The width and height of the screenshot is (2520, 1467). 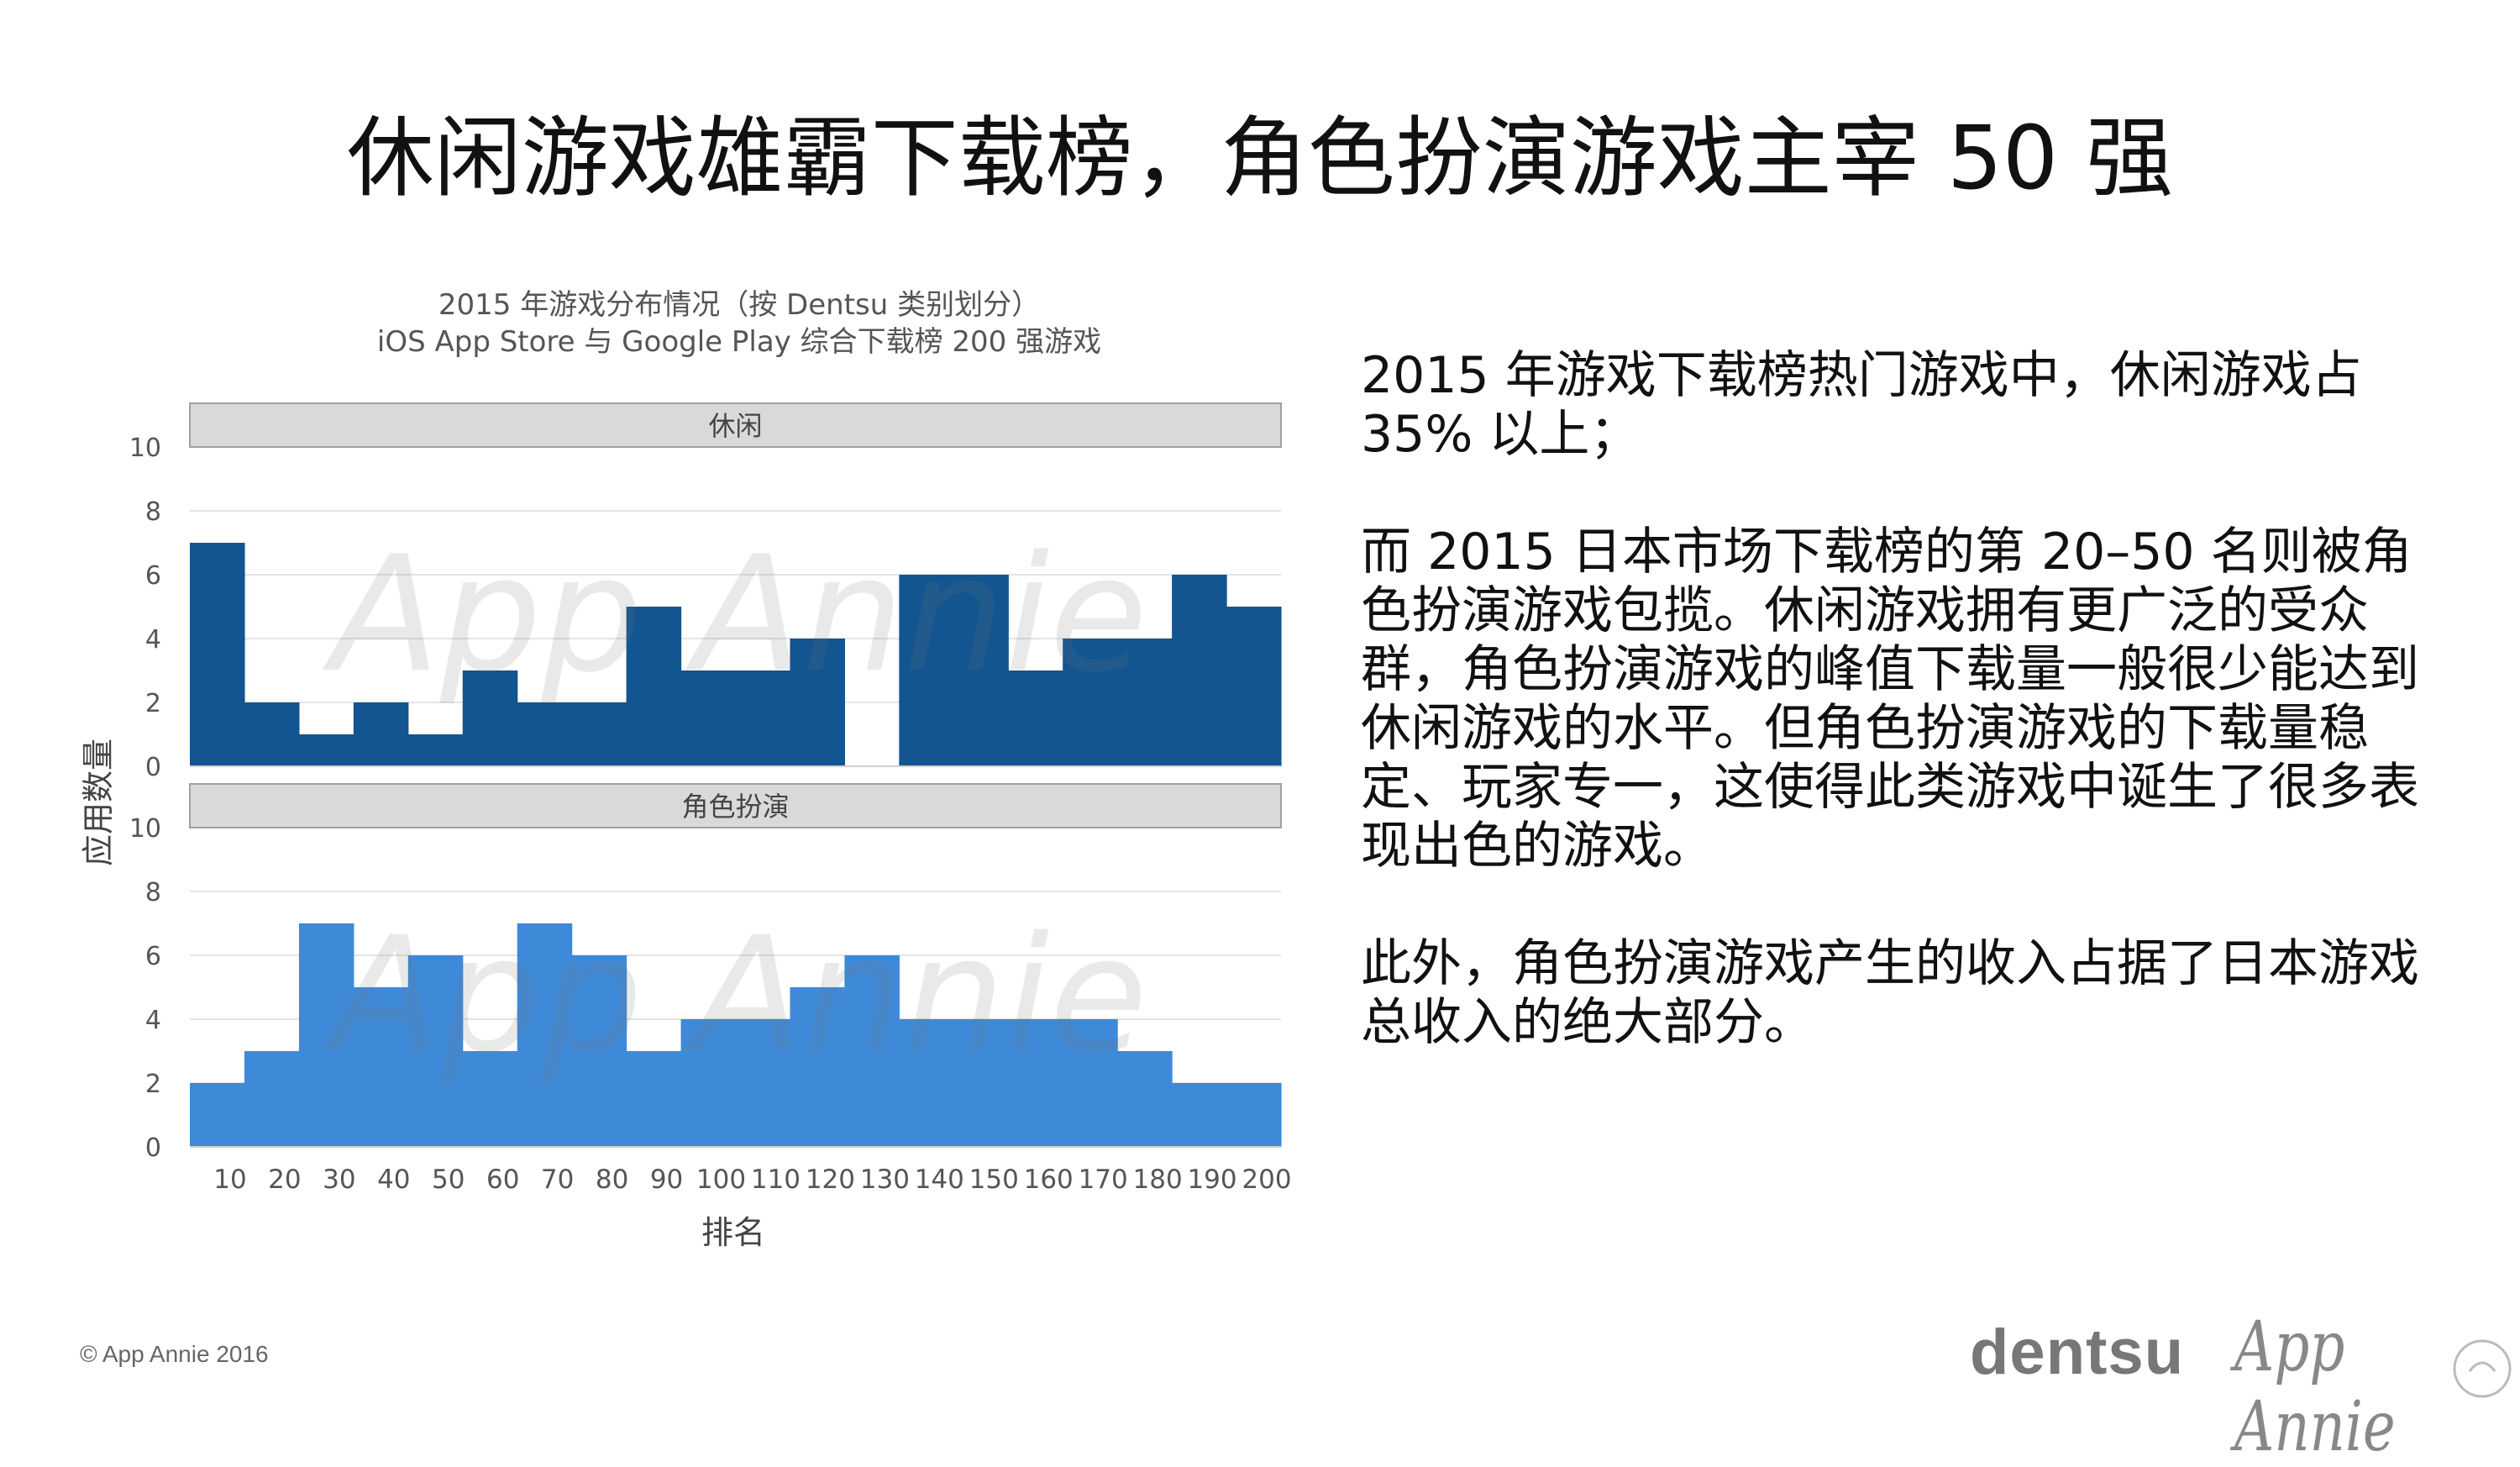 What do you see at coordinates (885, 1180) in the screenshot?
I see `x-tick-label: 130` at bounding box center [885, 1180].